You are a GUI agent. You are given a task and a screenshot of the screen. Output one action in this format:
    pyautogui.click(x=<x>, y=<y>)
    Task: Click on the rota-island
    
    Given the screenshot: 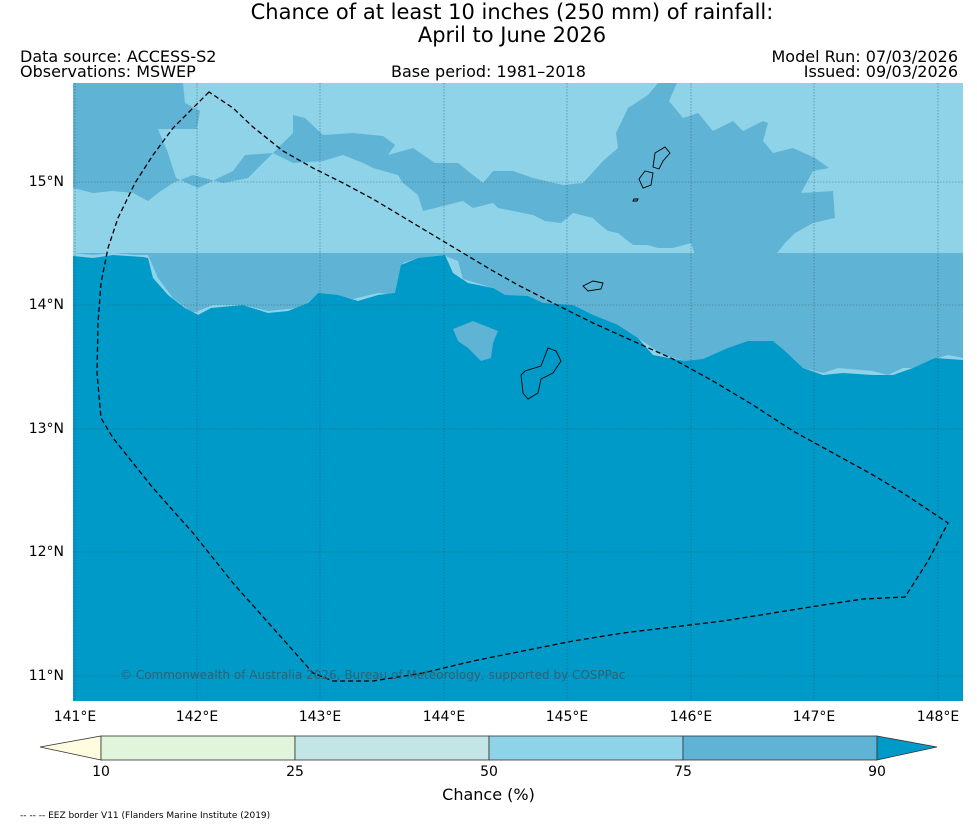 What is the action you would take?
    pyautogui.click(x=593, y=286)
    